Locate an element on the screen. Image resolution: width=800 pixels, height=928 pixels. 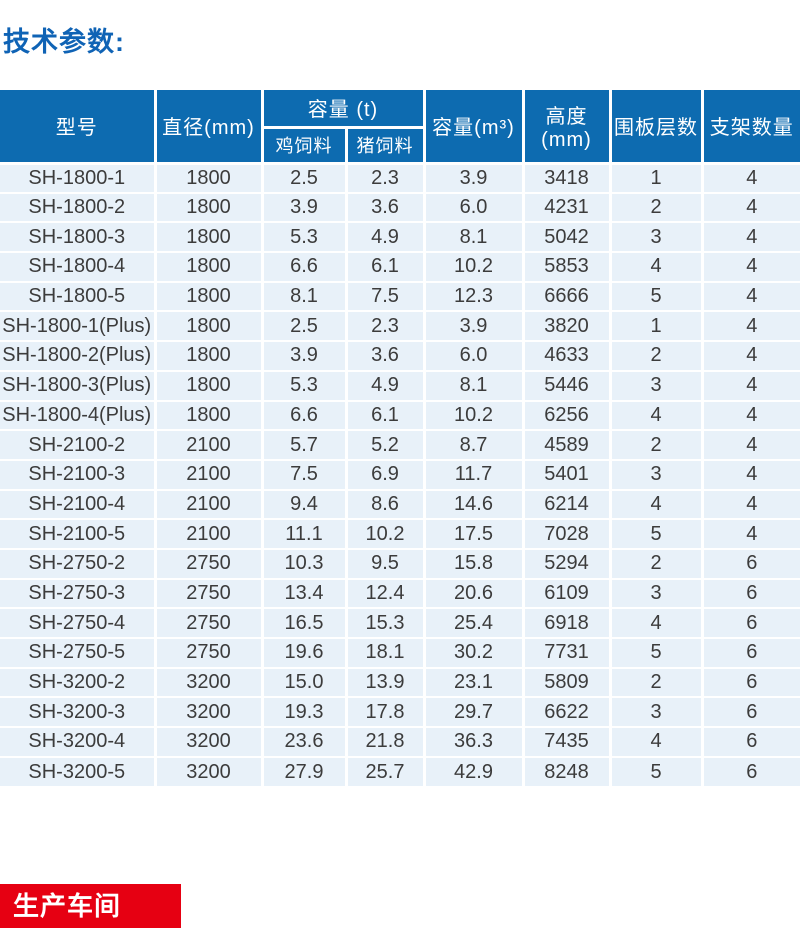
cell-model: SH-2100-2 is located at coordinates (78, 445).